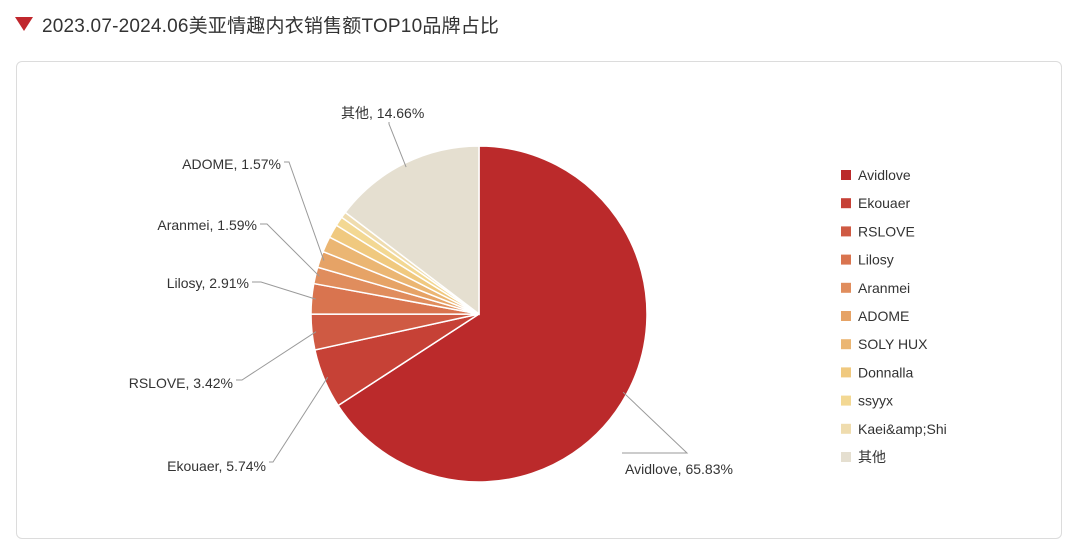 This screenshot has height=551, width=1080. I want to click on data-label-avidlove: Avidlove, 65.83%, so click(679, 469).